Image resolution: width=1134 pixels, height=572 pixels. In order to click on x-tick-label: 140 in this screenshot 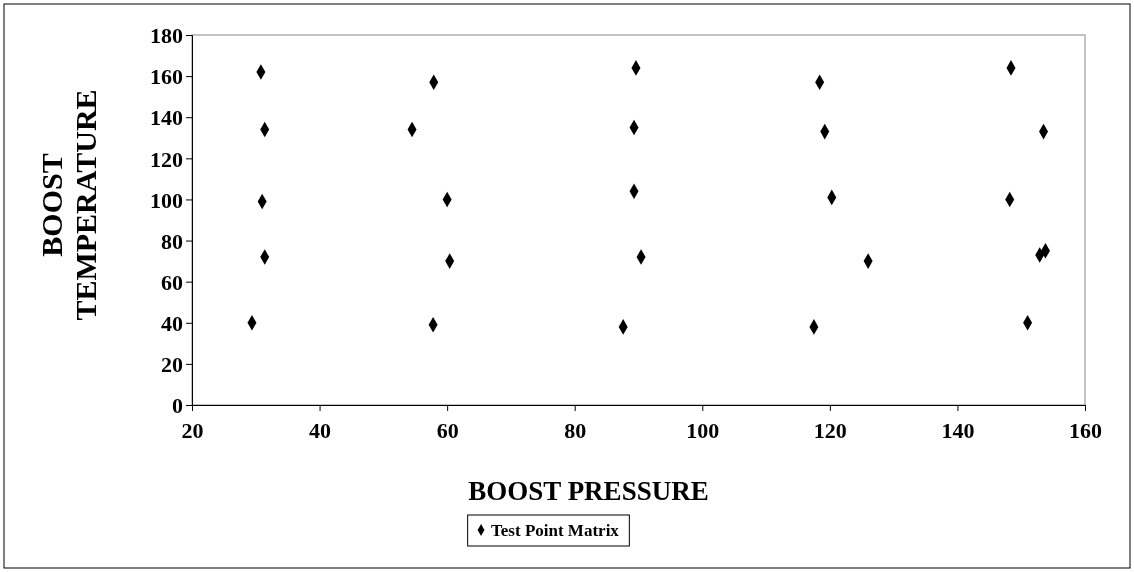, I will do `click(958, 431)`.